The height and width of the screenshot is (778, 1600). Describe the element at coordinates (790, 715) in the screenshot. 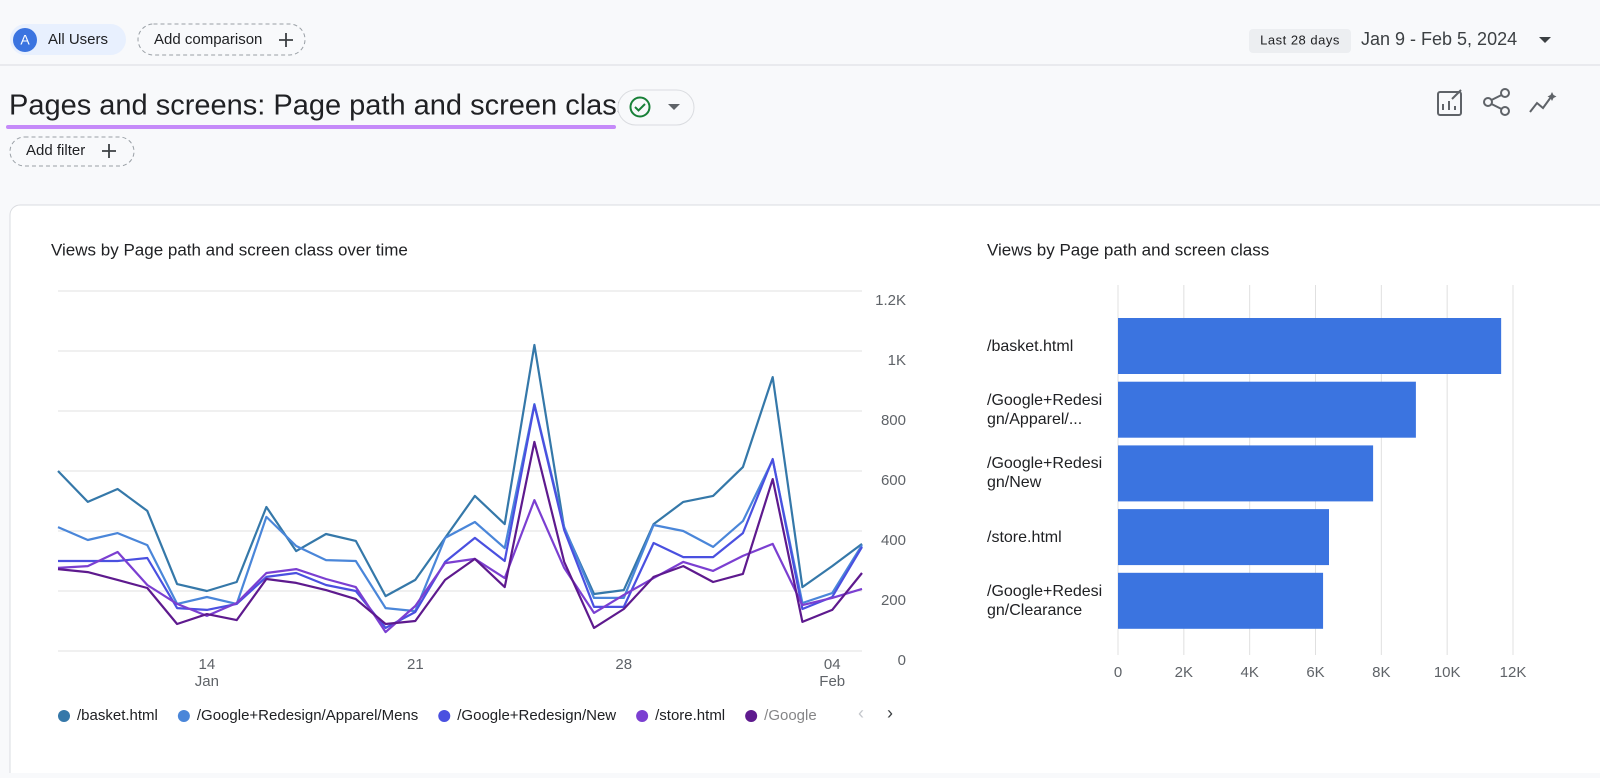

I see `legend-label: /Google` at that location.